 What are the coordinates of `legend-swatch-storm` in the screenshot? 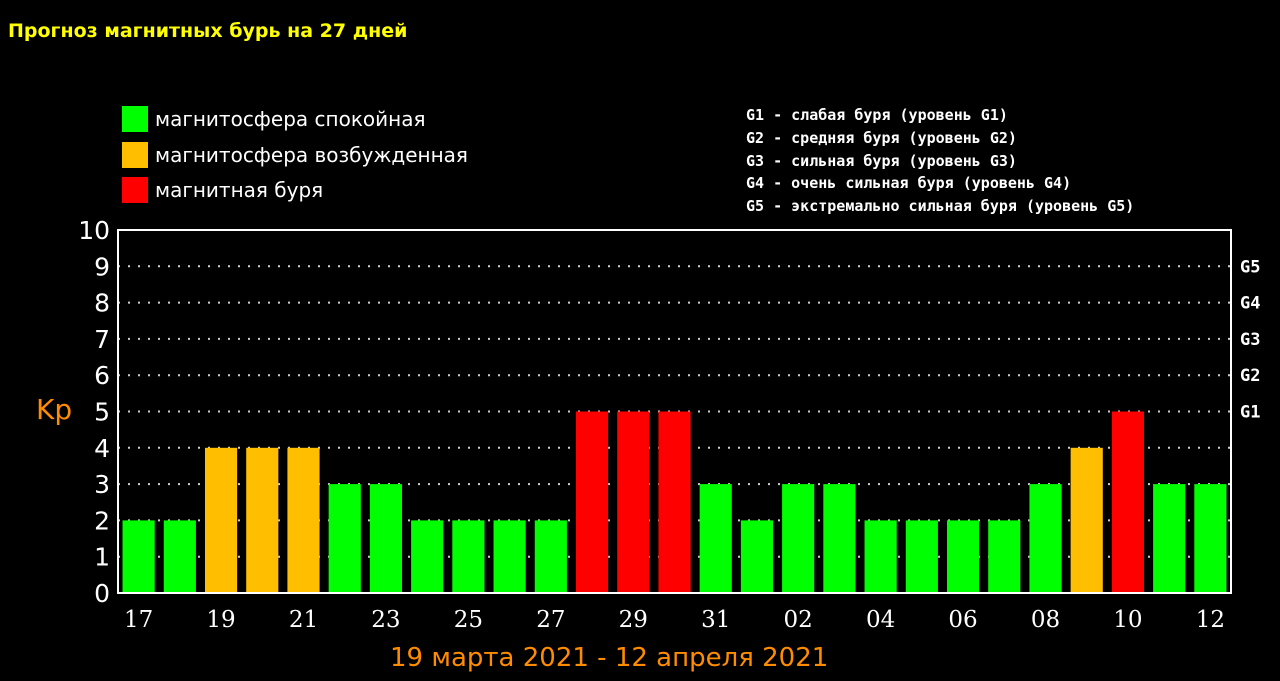 It's located at (135, 190).